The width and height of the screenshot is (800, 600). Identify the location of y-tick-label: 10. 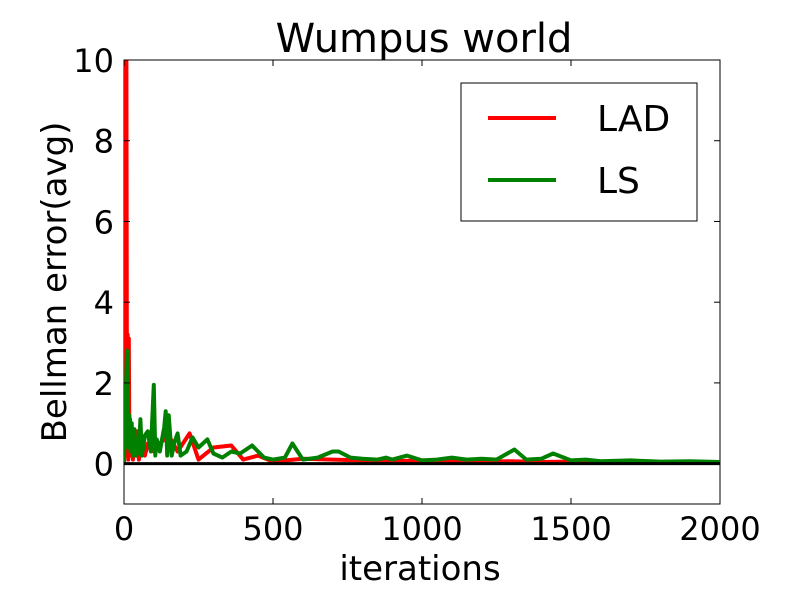
(93, 61).